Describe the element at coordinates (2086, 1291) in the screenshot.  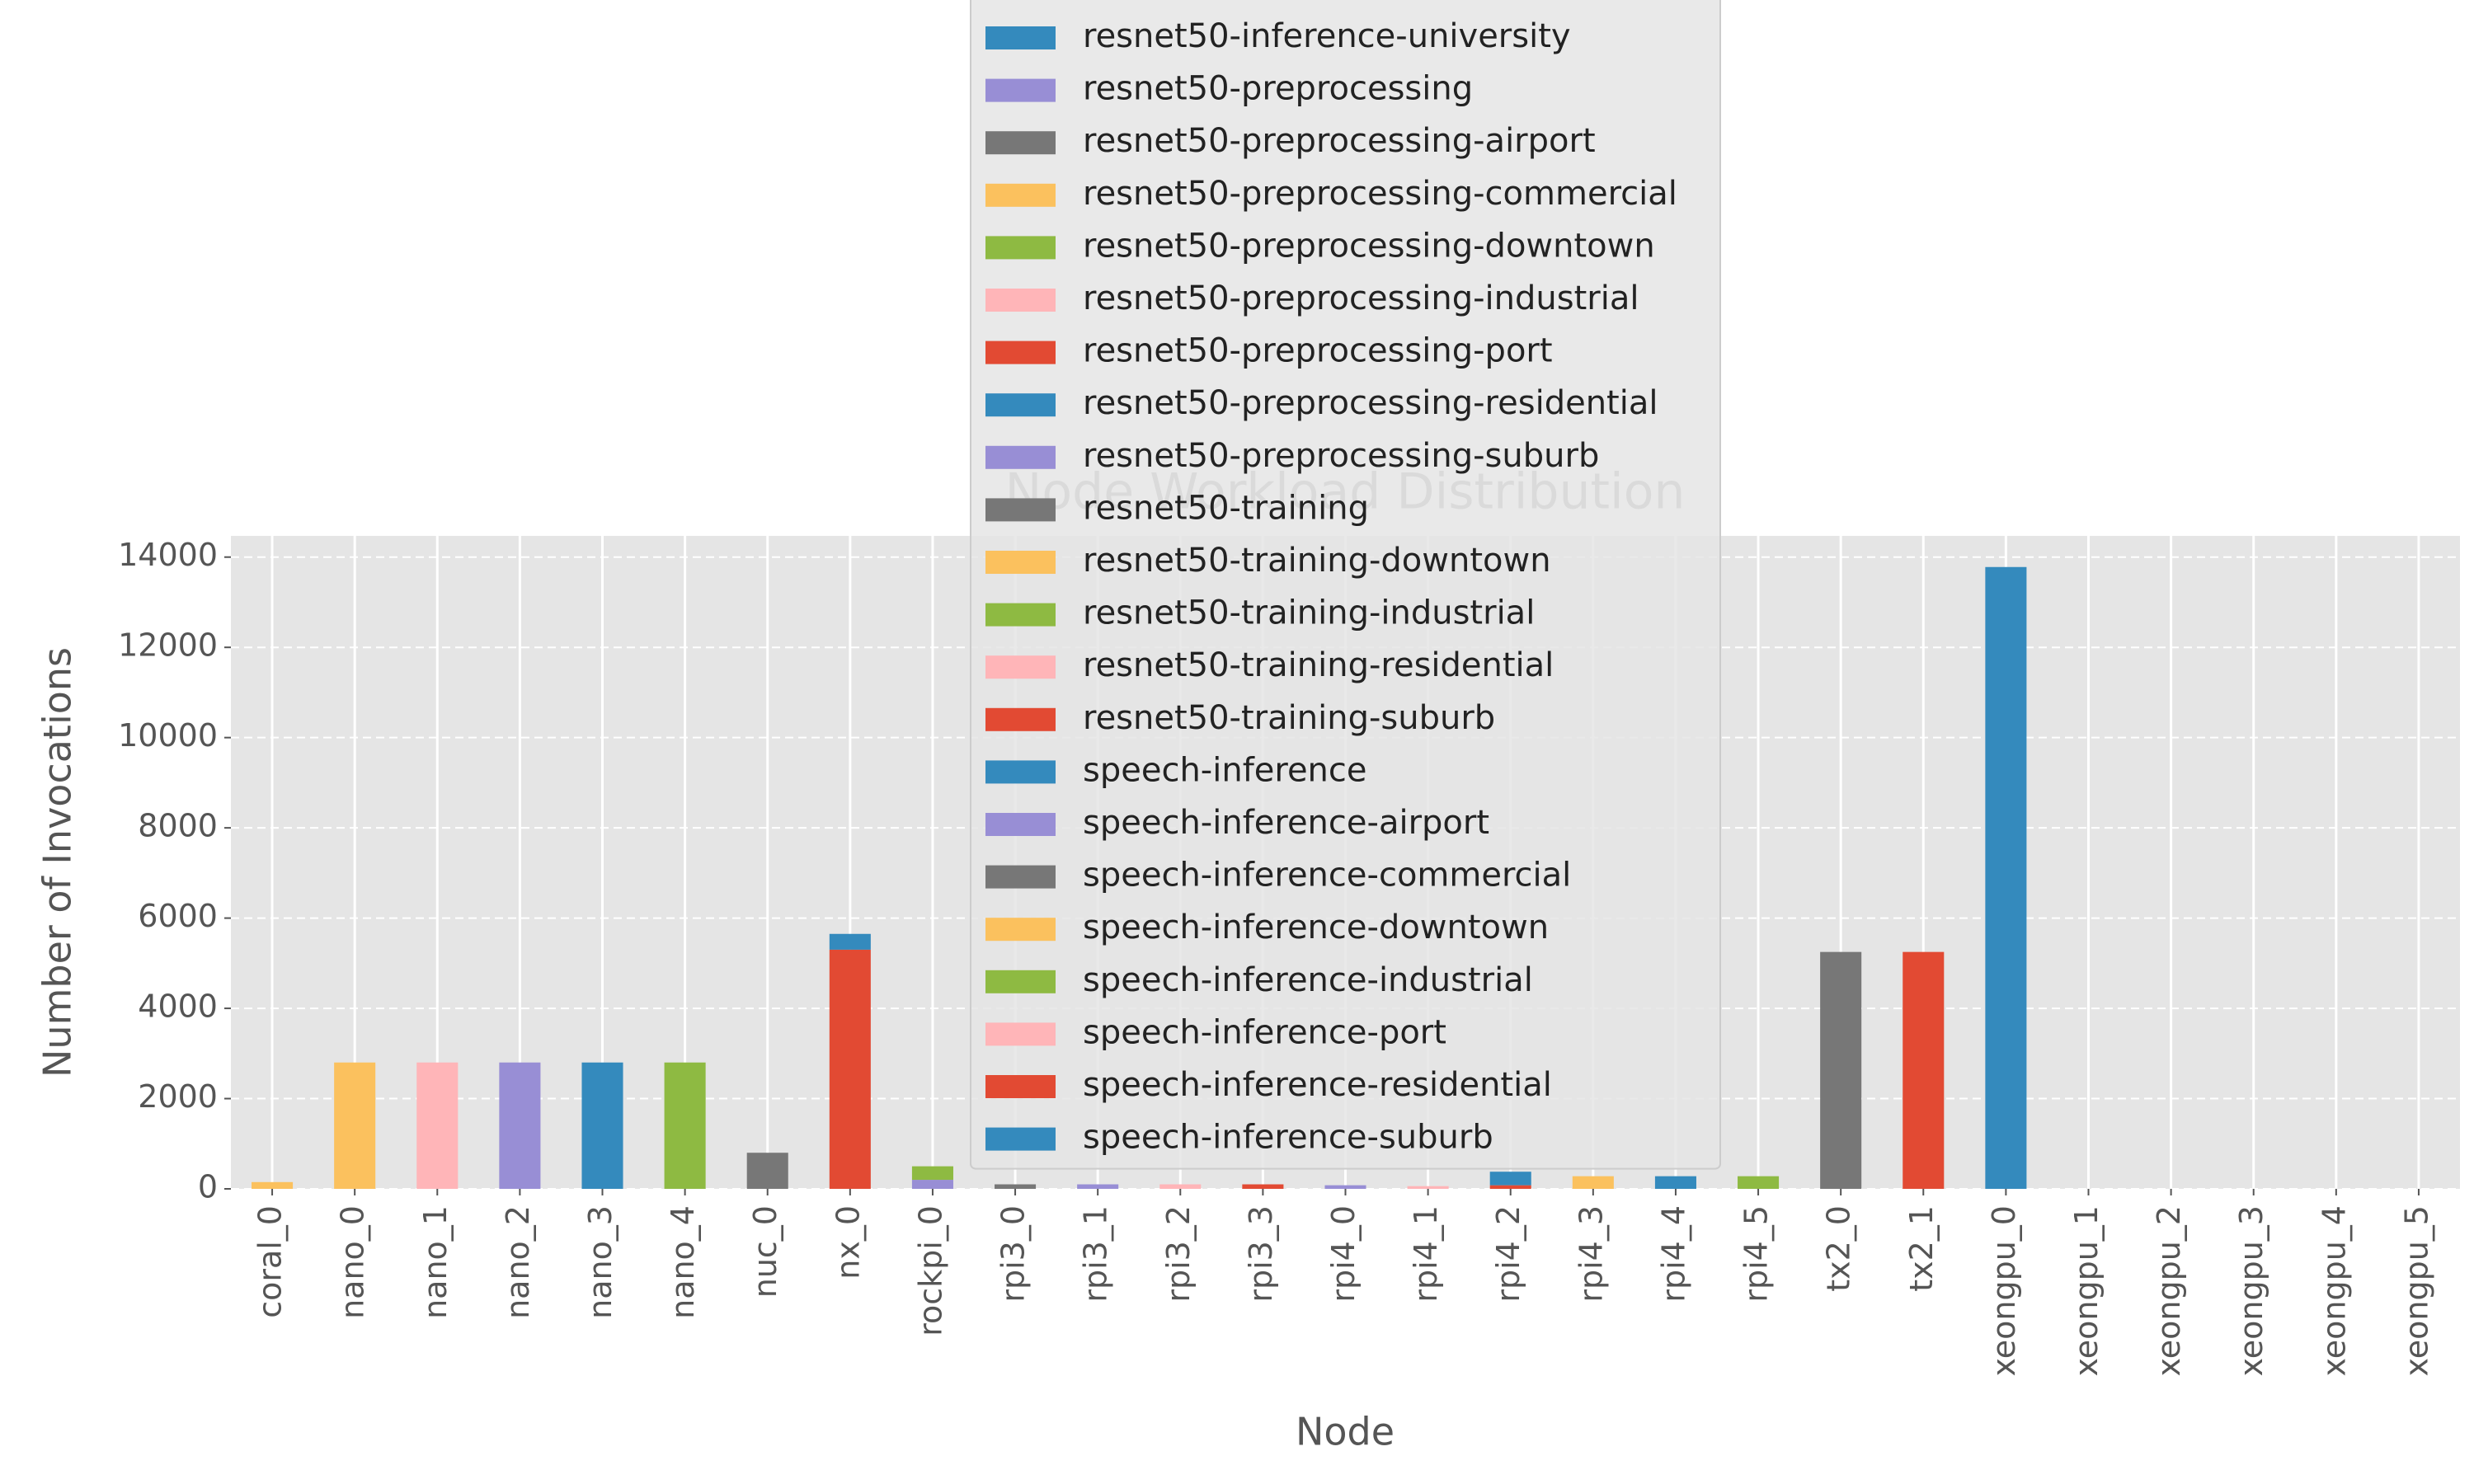
I see `x-tick-label: xeongpu_1` at that location.